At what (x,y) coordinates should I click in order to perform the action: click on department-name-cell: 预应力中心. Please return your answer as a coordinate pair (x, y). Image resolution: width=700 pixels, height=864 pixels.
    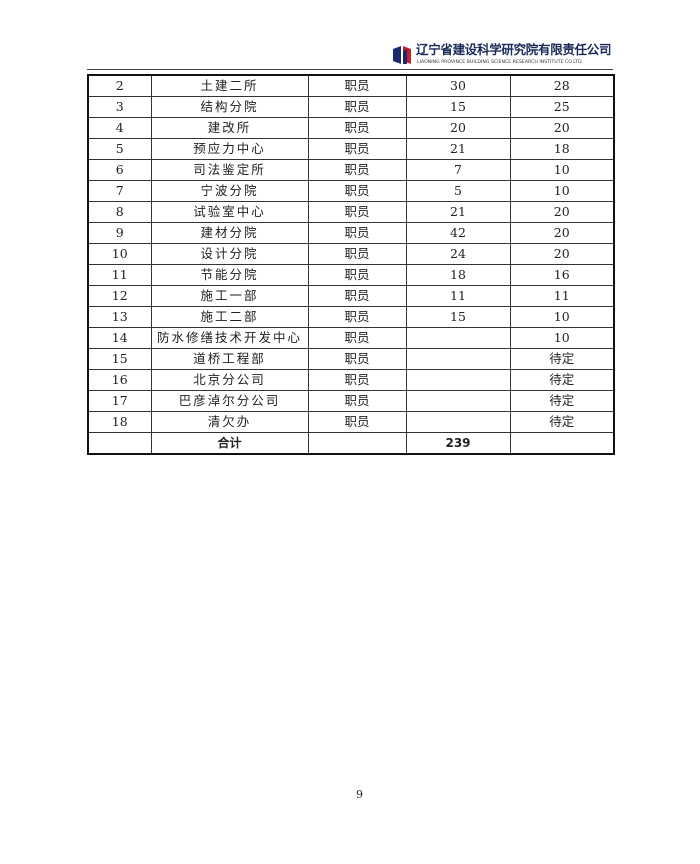
    Looking at the image, I should click on (229, 149).